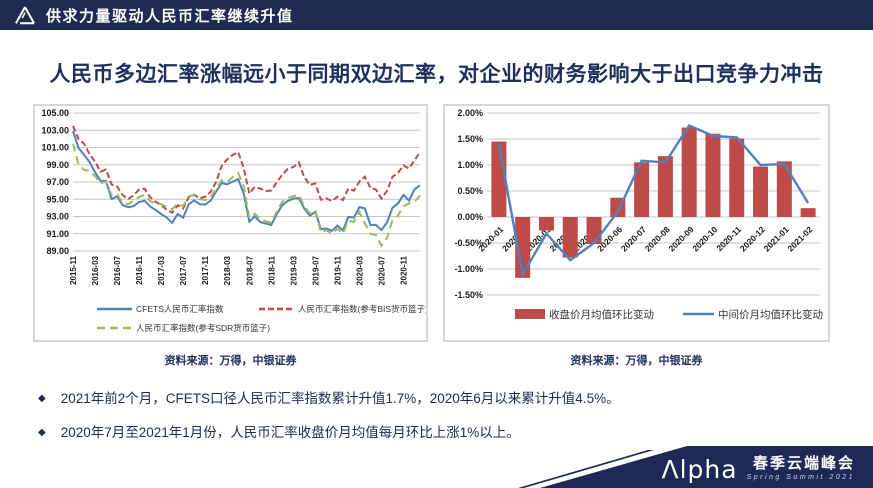 The image size is (873, 488). Describe the element at coordinates (704, 238) in the screenshot. I see `svg-text: 2020-10` at that location.